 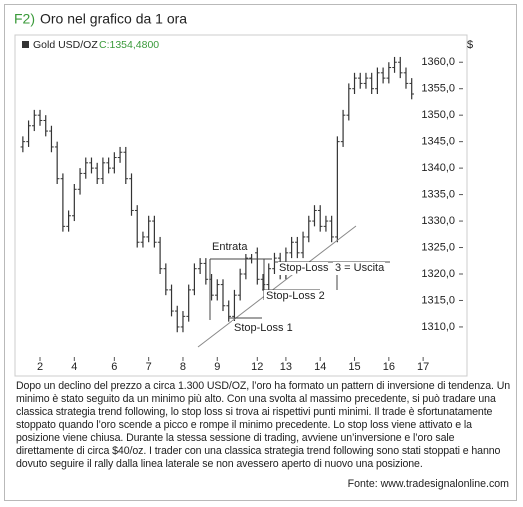 I want to click on y-tick-label: 1310,0, so click(x=438, y=327).